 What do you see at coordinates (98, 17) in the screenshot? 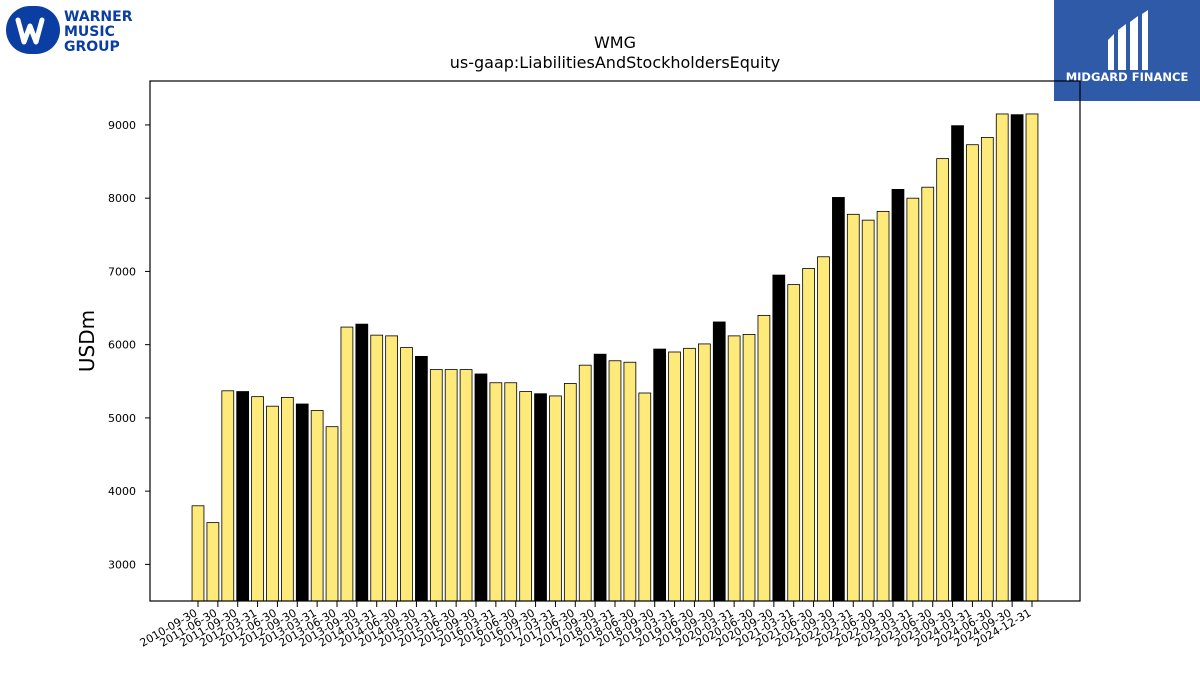
I see `logo-line-1: WARNER` at bounding box center [98, 17].